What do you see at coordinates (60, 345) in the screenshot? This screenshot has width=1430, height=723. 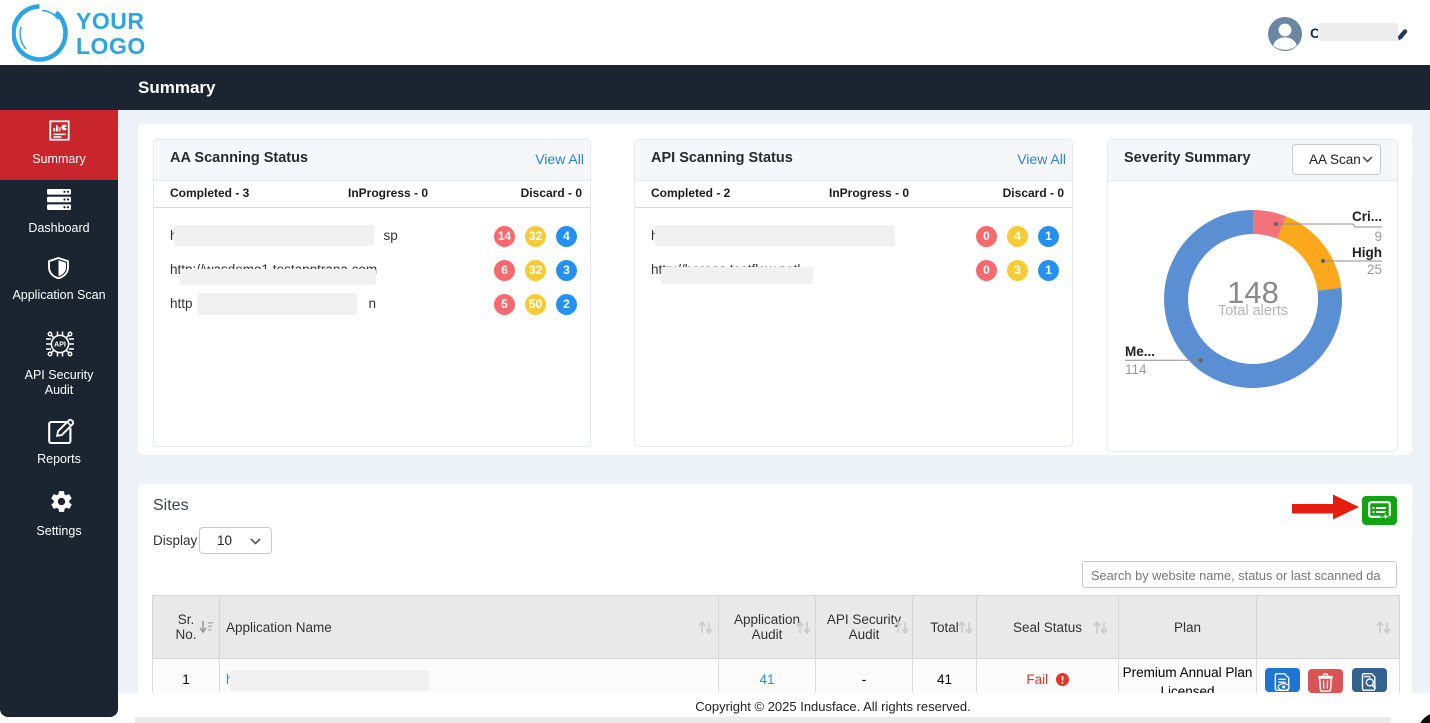 I see `svg-text: API` at bounding box center [60, 345].